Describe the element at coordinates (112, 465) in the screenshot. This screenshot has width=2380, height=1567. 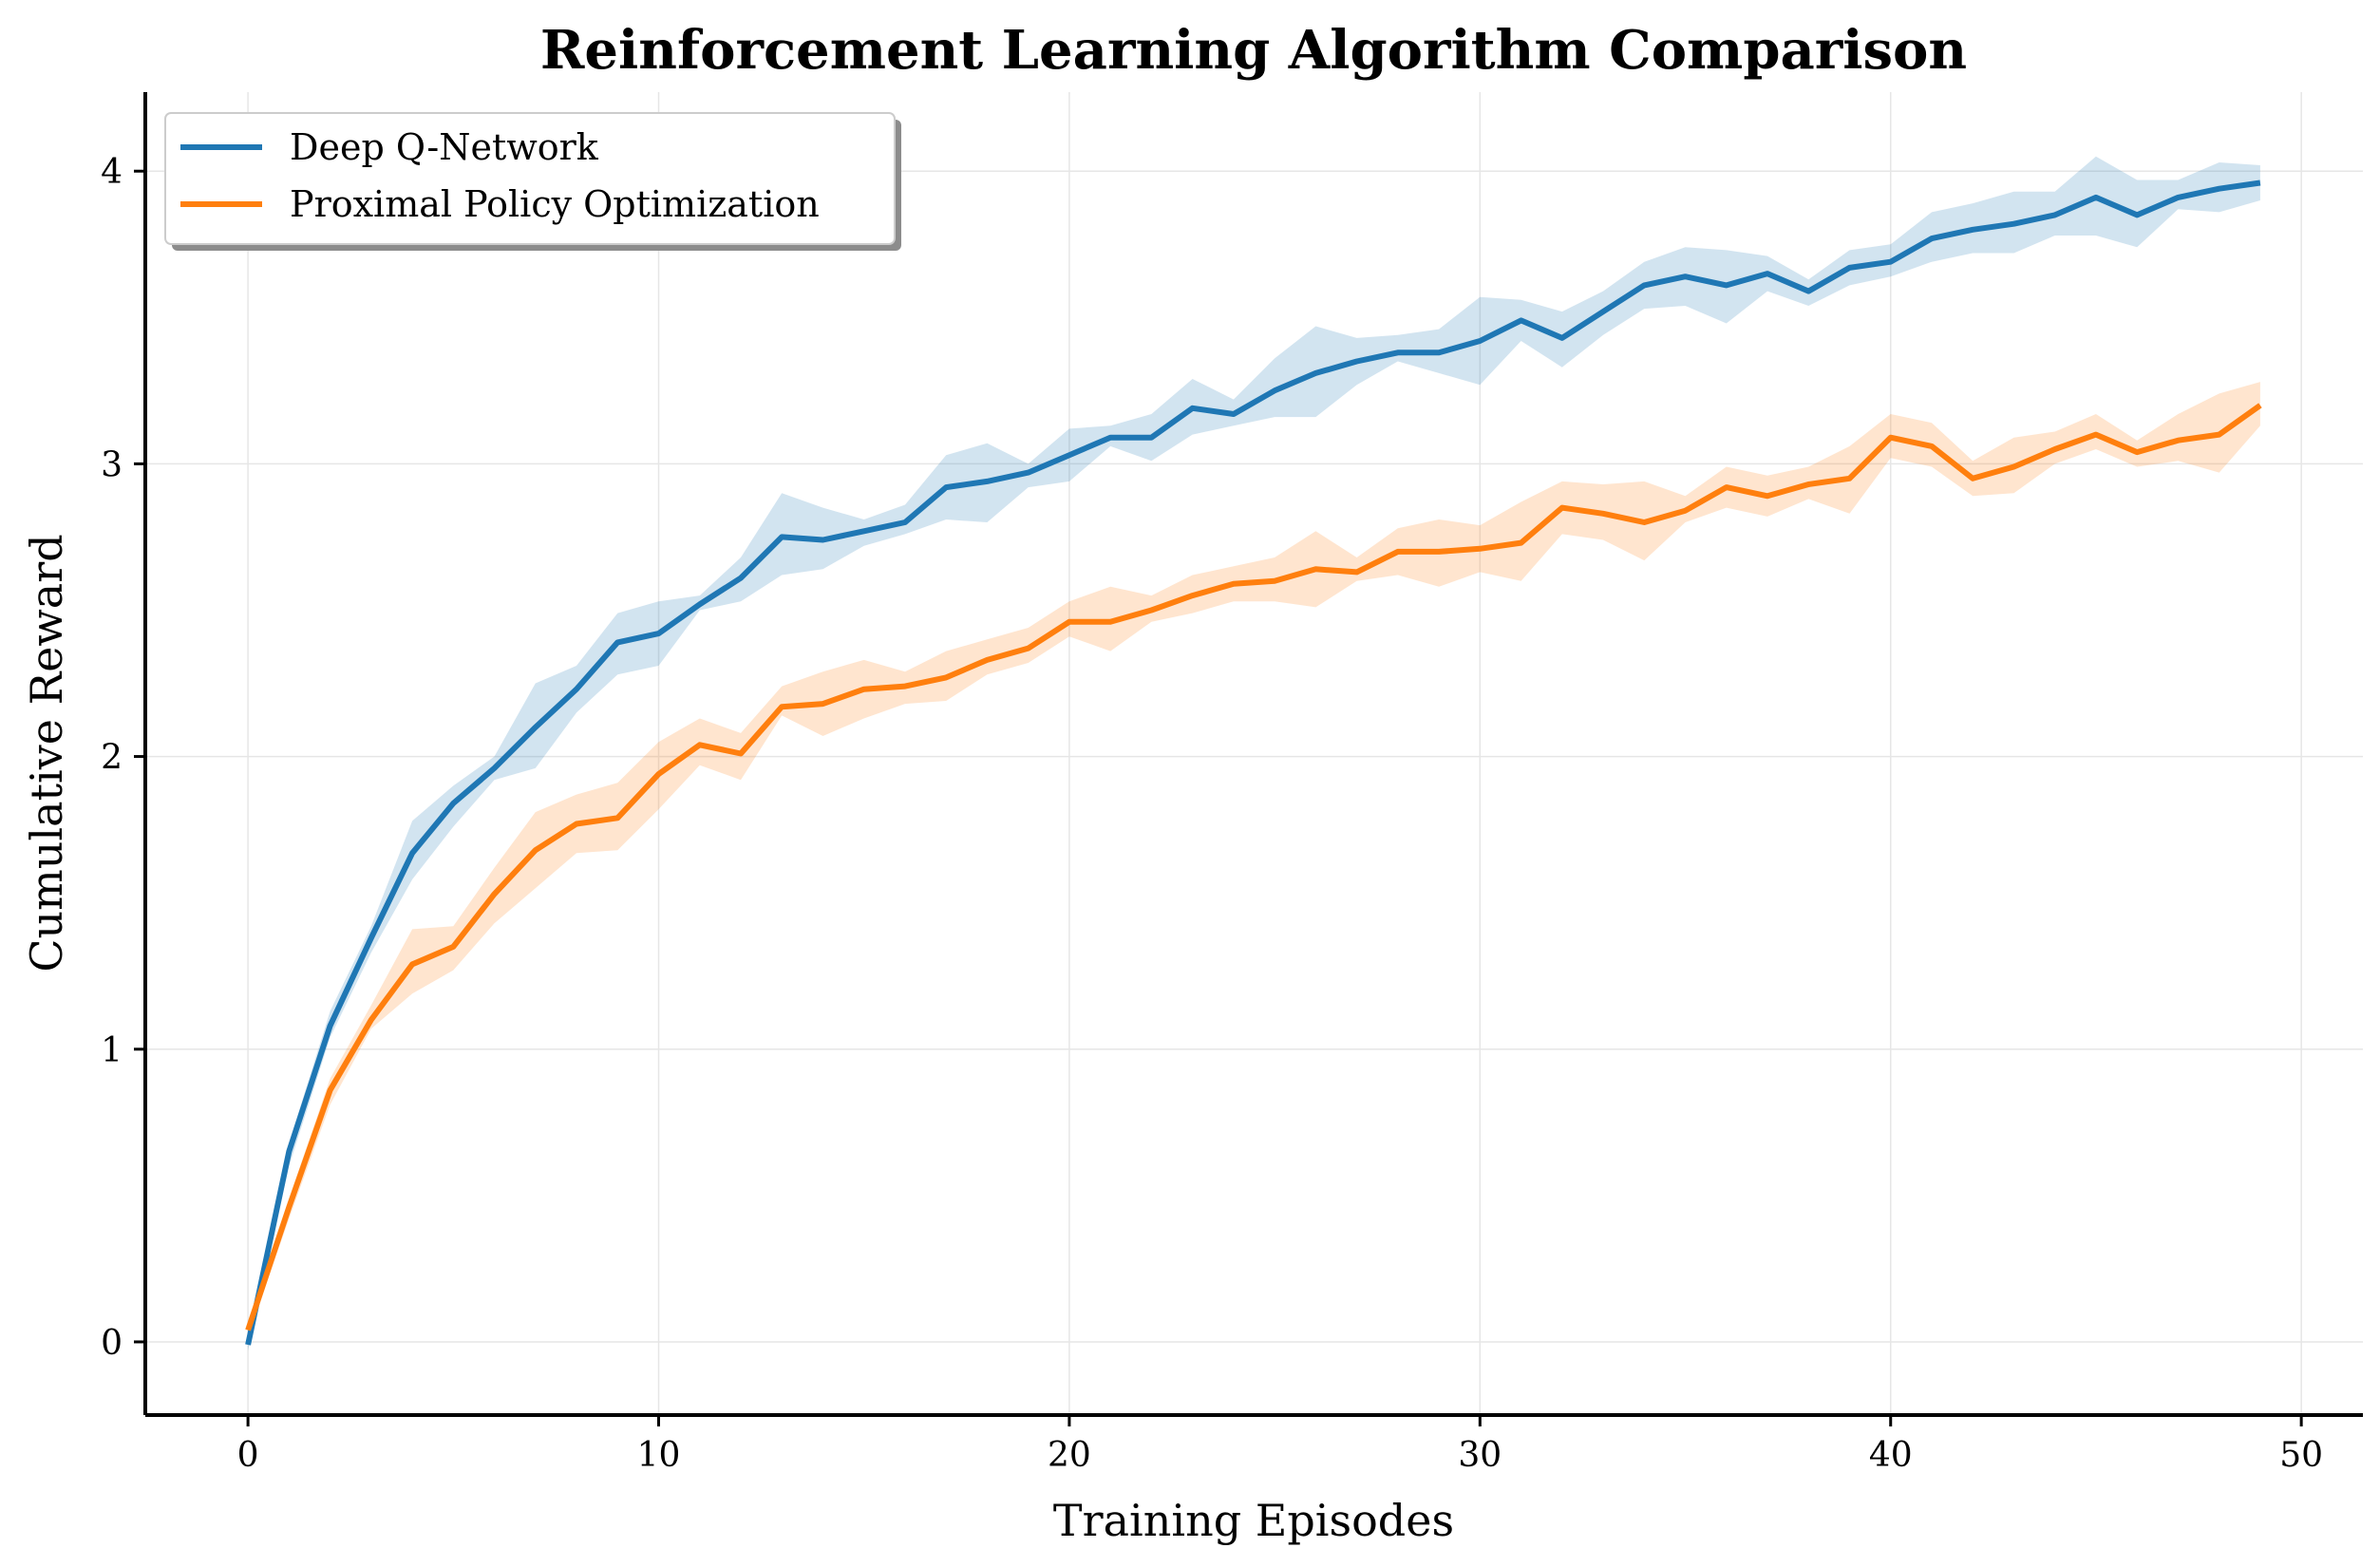
I see `y-tick-label: 3` at that location.